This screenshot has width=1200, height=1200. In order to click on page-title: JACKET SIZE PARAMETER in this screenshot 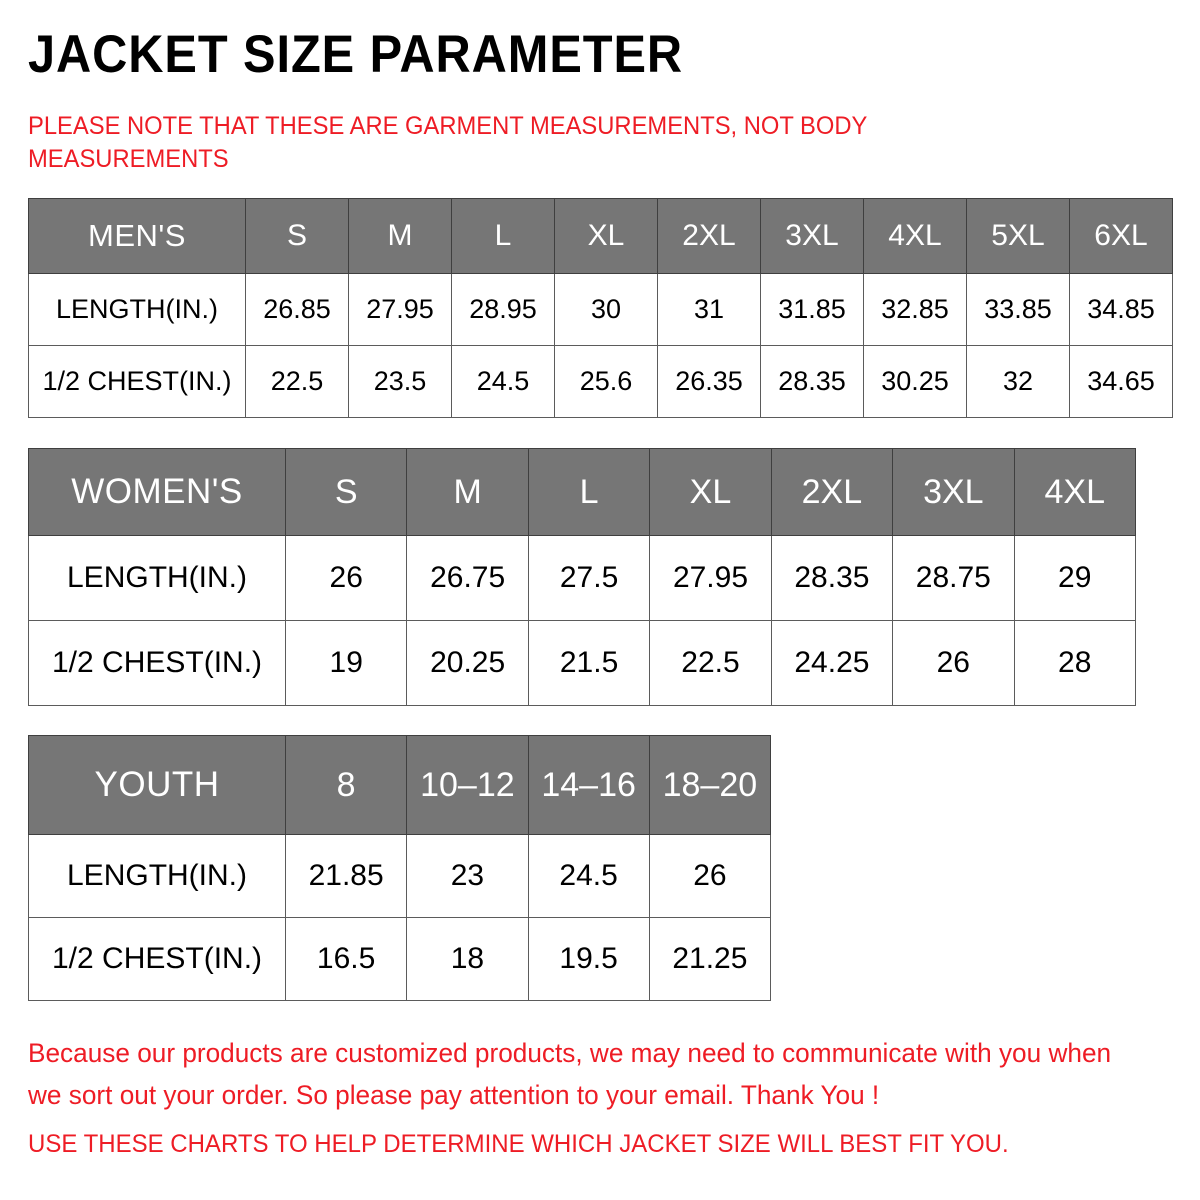, I will do `click(356, 54)`.